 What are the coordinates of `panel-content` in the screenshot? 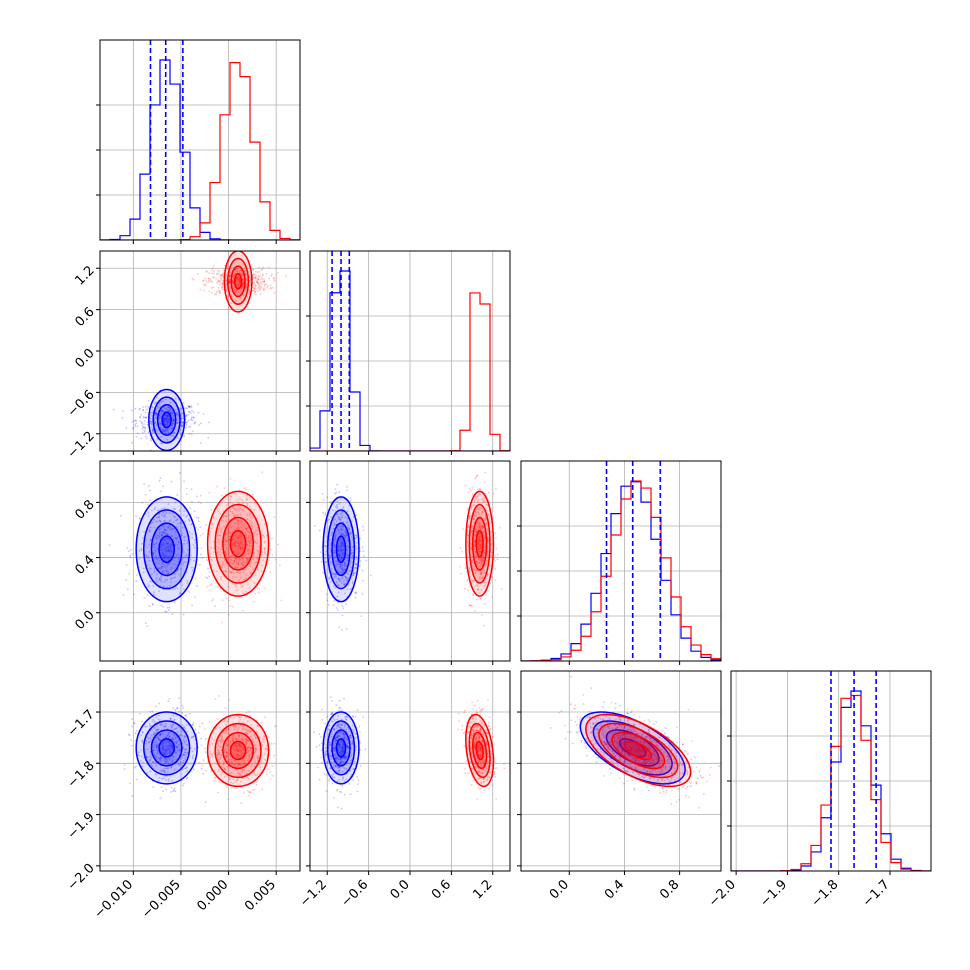 It's located at (621, 561).